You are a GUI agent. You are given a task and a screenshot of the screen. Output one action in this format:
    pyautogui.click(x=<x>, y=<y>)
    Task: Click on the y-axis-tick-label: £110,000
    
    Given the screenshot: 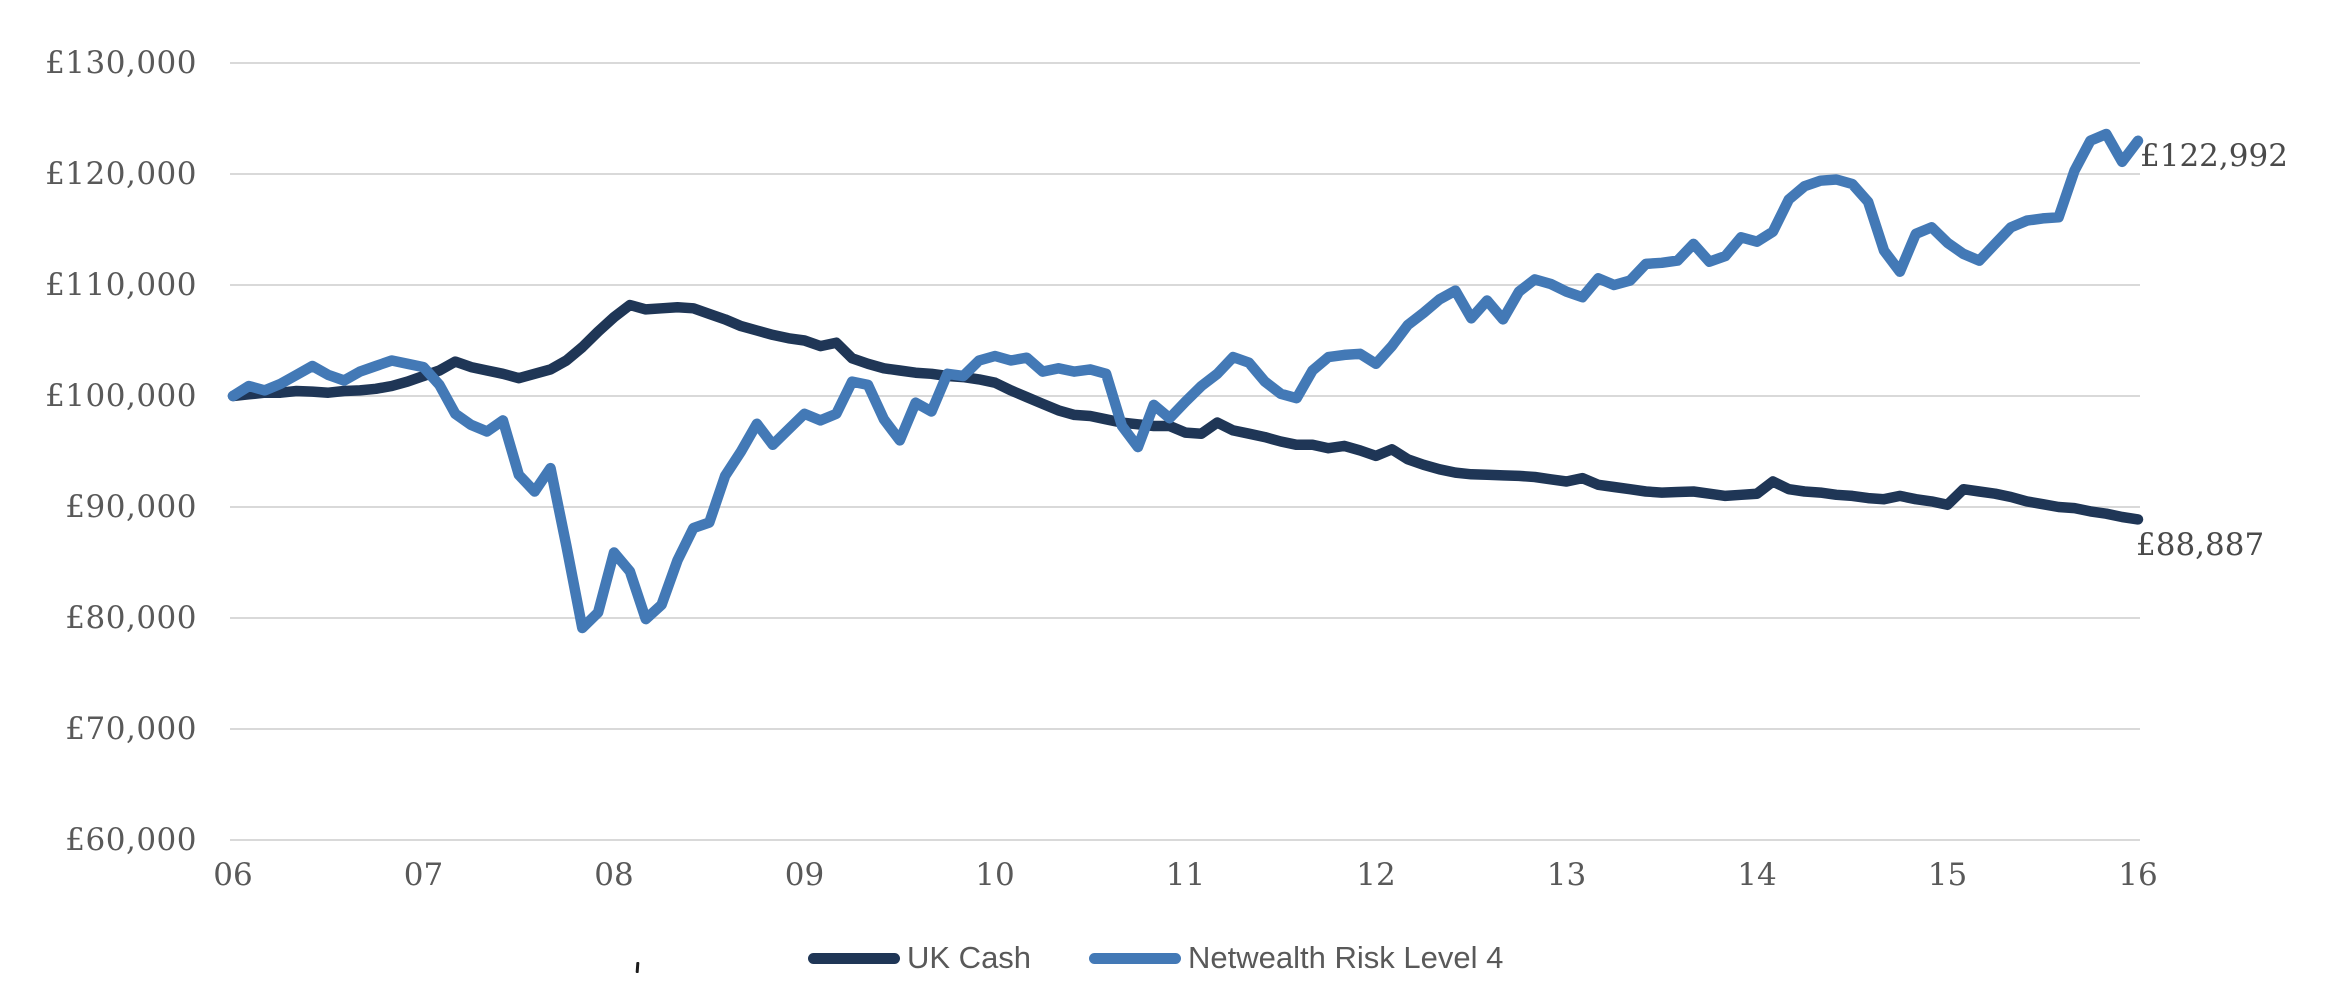 What is the action you would take?
    pyautogui.click(x=121, y=285)
    